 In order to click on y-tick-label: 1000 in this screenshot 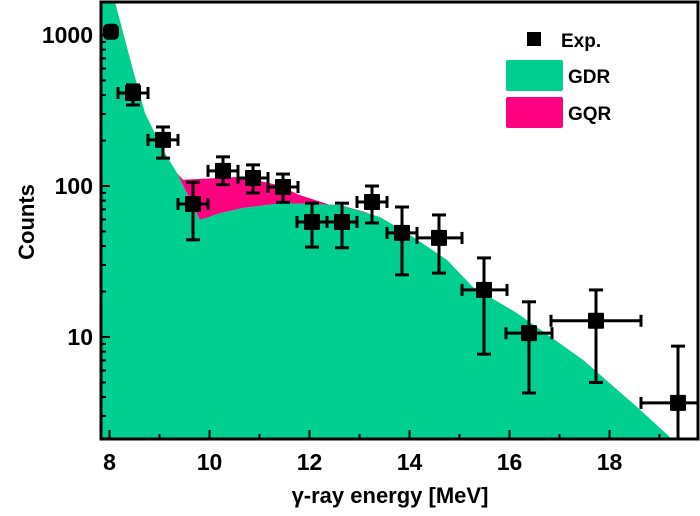, I will do `click(67, 35)`.